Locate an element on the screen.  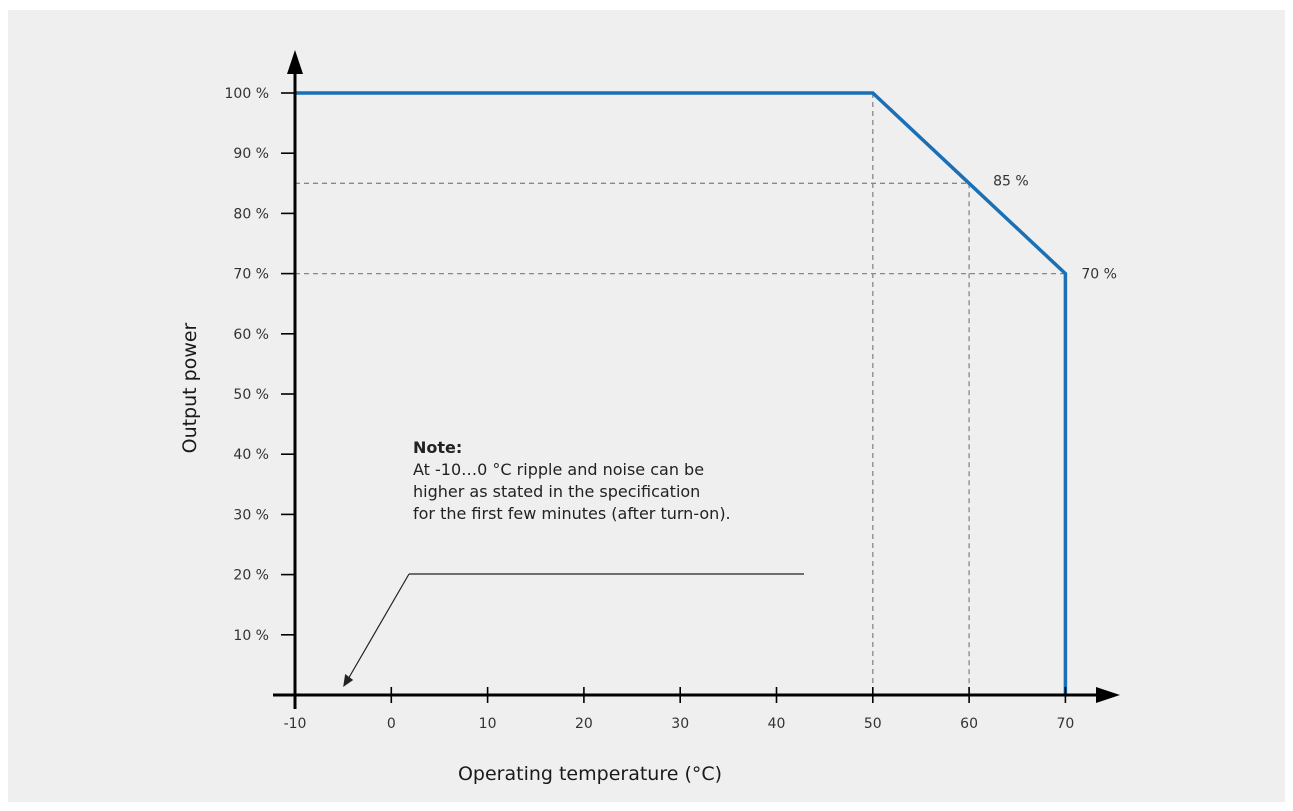
data-label-70: 70 % is located at coordinates (1099, 275).